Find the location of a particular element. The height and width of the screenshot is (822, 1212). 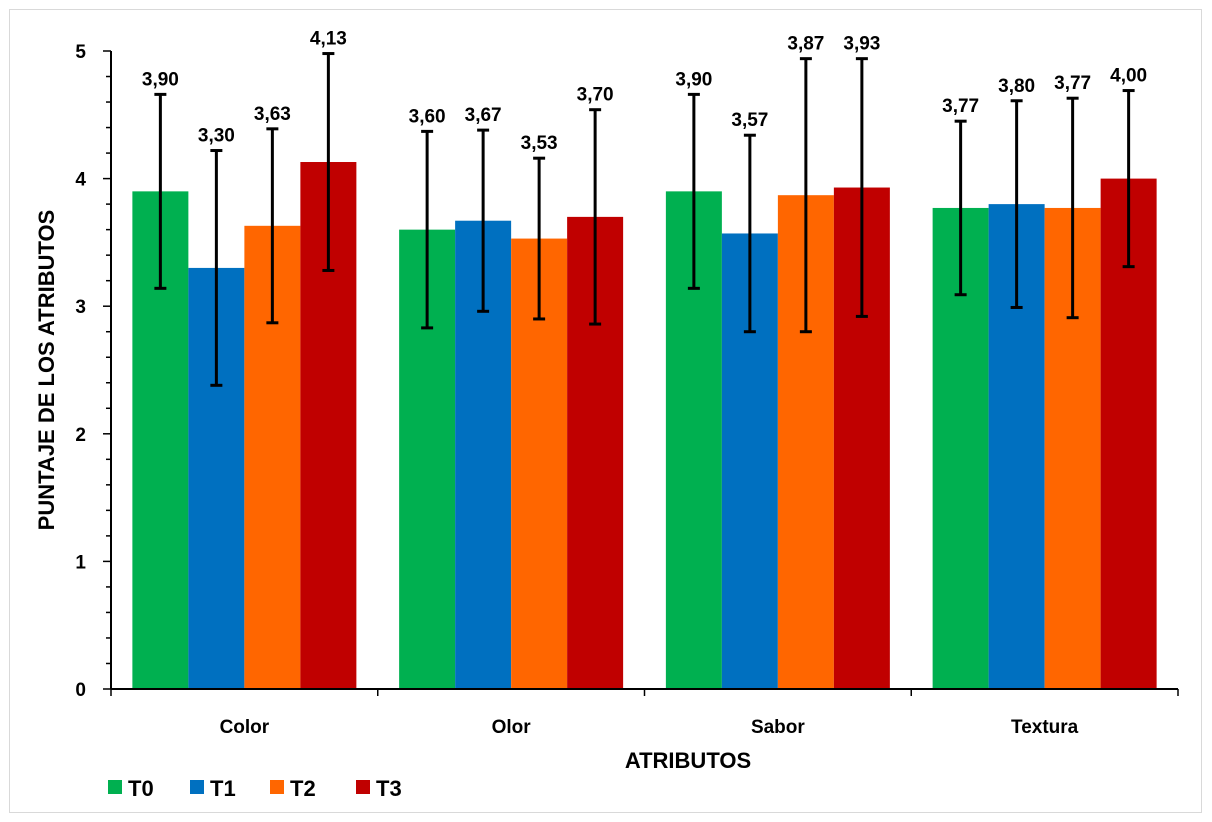

data-label-t1-color: 3,30 is located at coordinates (216, 136).